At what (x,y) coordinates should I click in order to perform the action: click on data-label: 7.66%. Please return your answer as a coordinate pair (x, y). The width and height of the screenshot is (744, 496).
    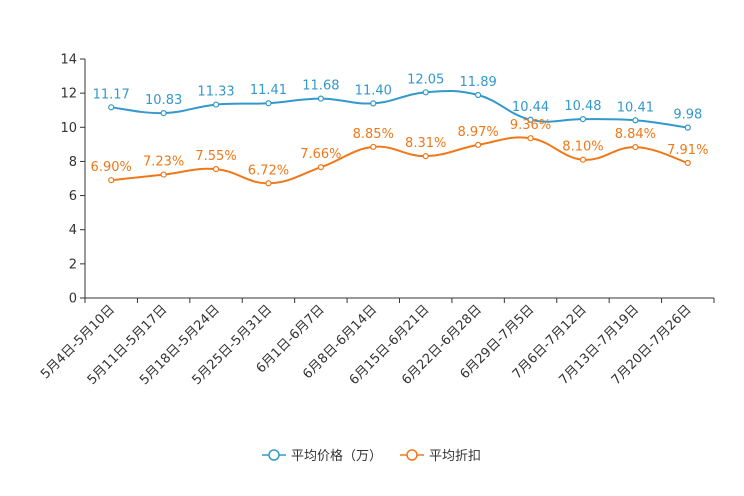
    Looking at the image, I should click on (320, 154).